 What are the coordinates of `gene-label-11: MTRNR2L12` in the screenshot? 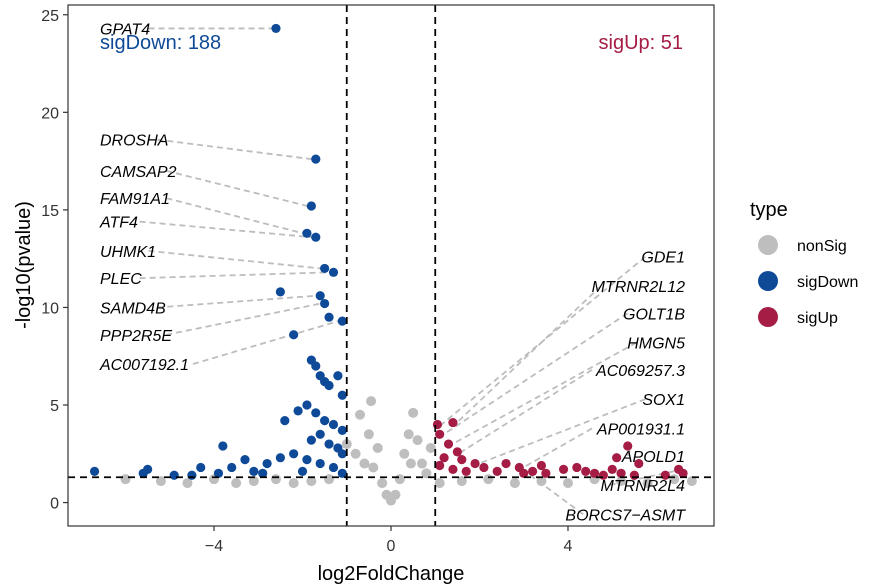 It's located at (638, 287).